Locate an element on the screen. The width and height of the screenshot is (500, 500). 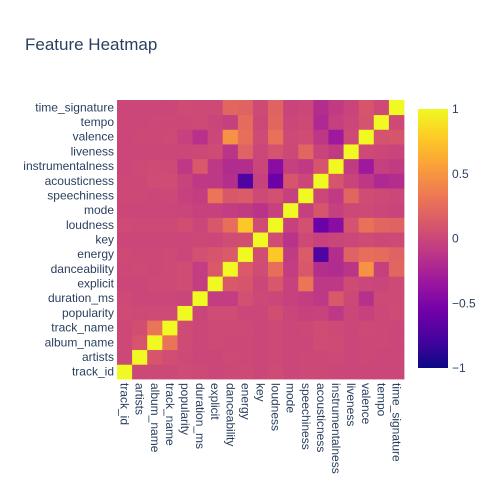
heatmap-cell-liveness-track_name is located at coordinates (170, 152).